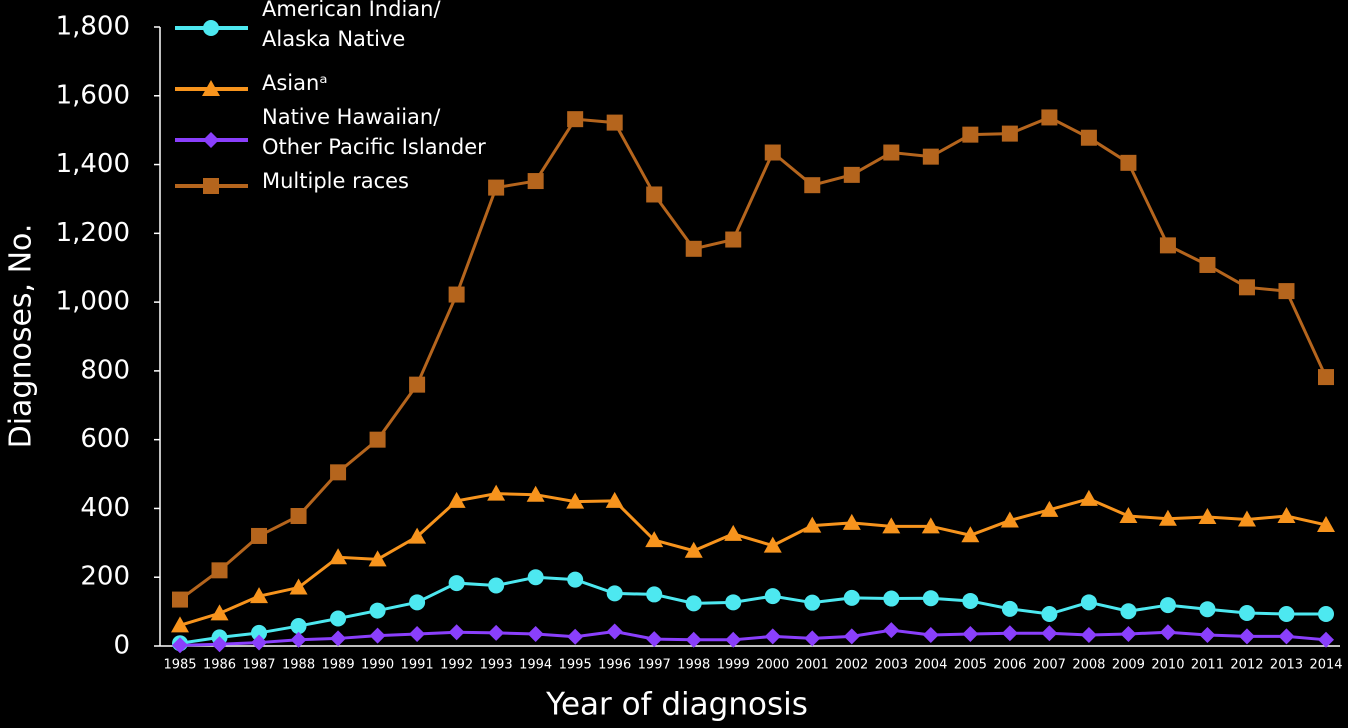  I want to click on x-tick-label: 1992, so click(456, 665).